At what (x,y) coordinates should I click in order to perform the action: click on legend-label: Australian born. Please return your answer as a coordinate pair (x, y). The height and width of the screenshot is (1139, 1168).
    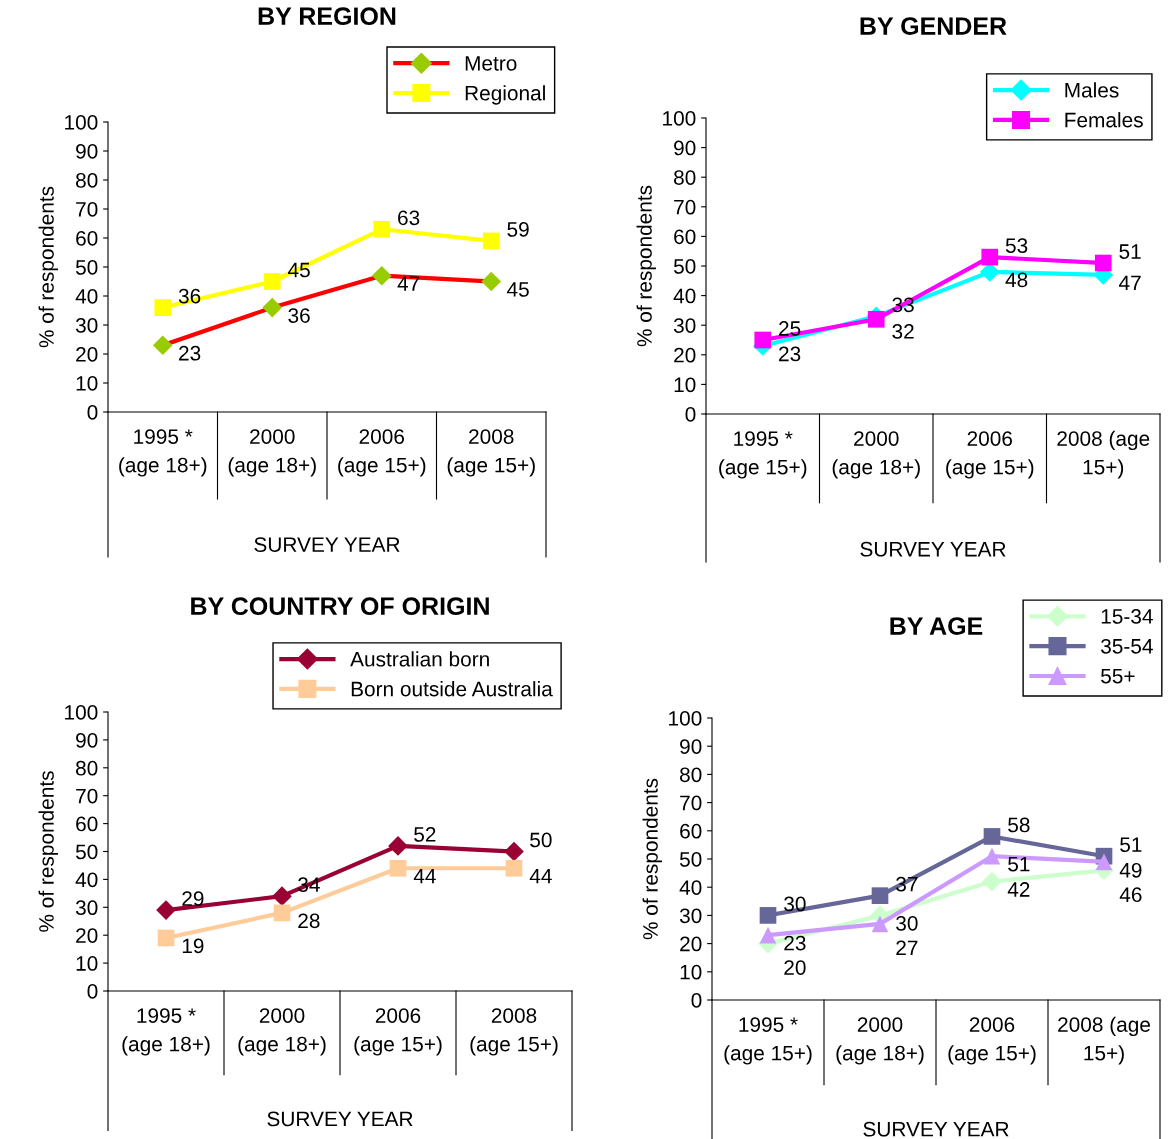
    Looking at the image, I should click on (419, 659).